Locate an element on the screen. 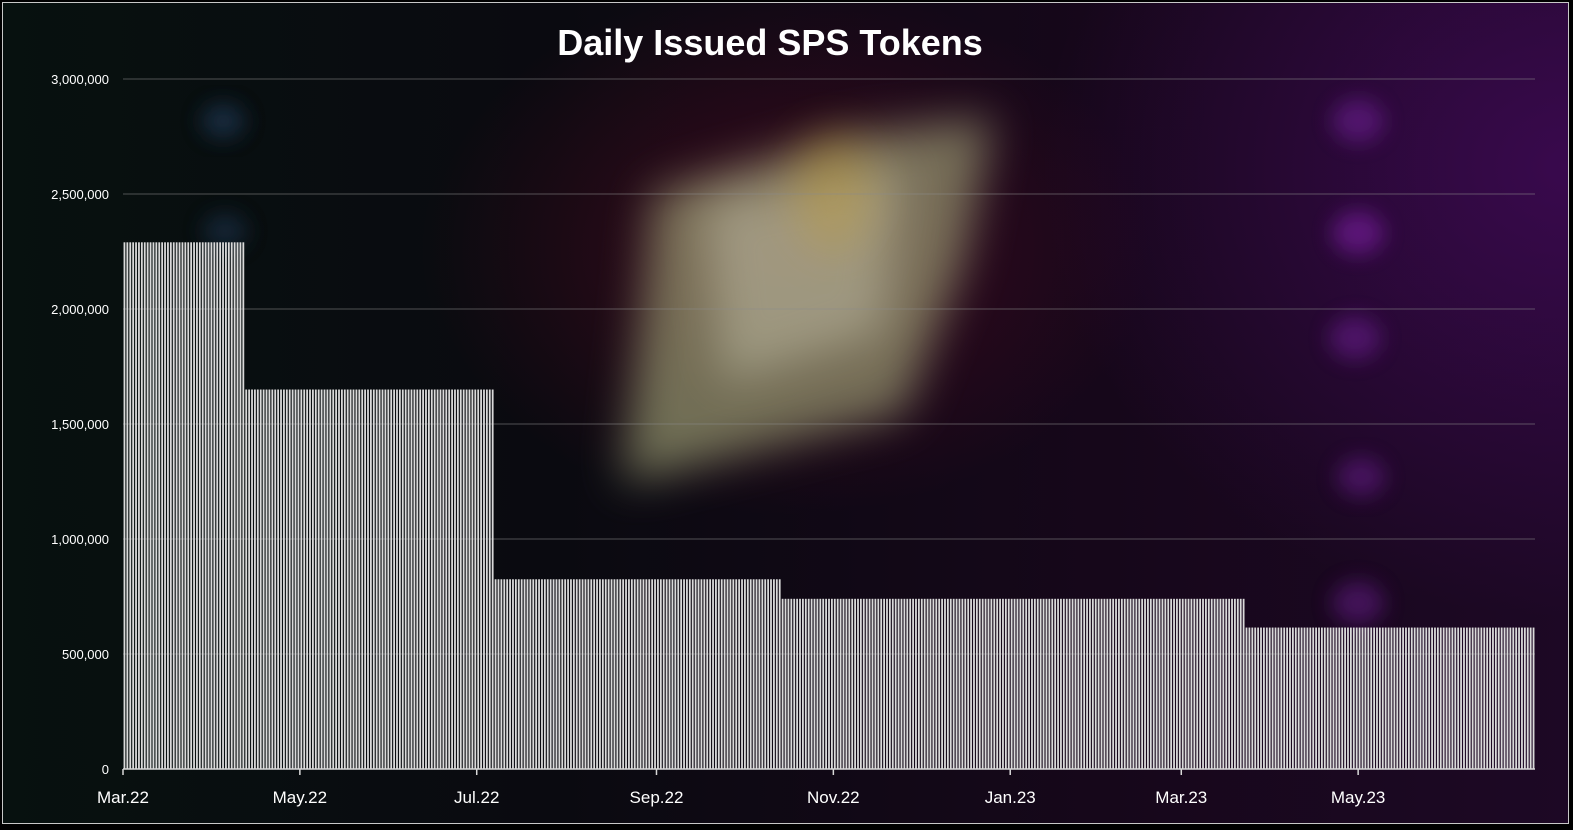  y-tick-label: 2,000,000 is located at coordinates (80, 309).